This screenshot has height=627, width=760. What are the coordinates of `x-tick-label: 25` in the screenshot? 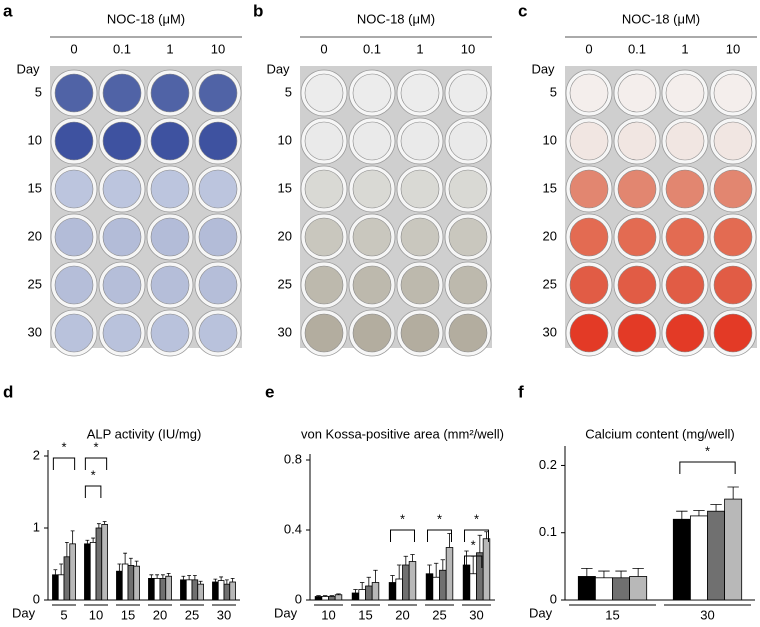 It's located at (192, 614).